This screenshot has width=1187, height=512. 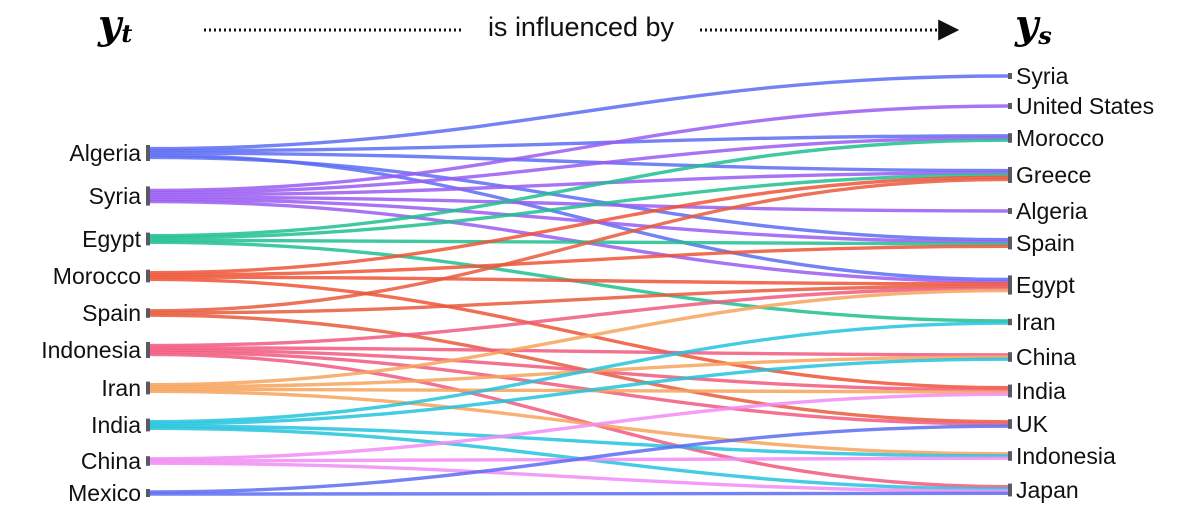 What do you see at coordinates (148, 196) in the screenshot?
I see `source-node-bar-syria` at bounding box center [148, 196].